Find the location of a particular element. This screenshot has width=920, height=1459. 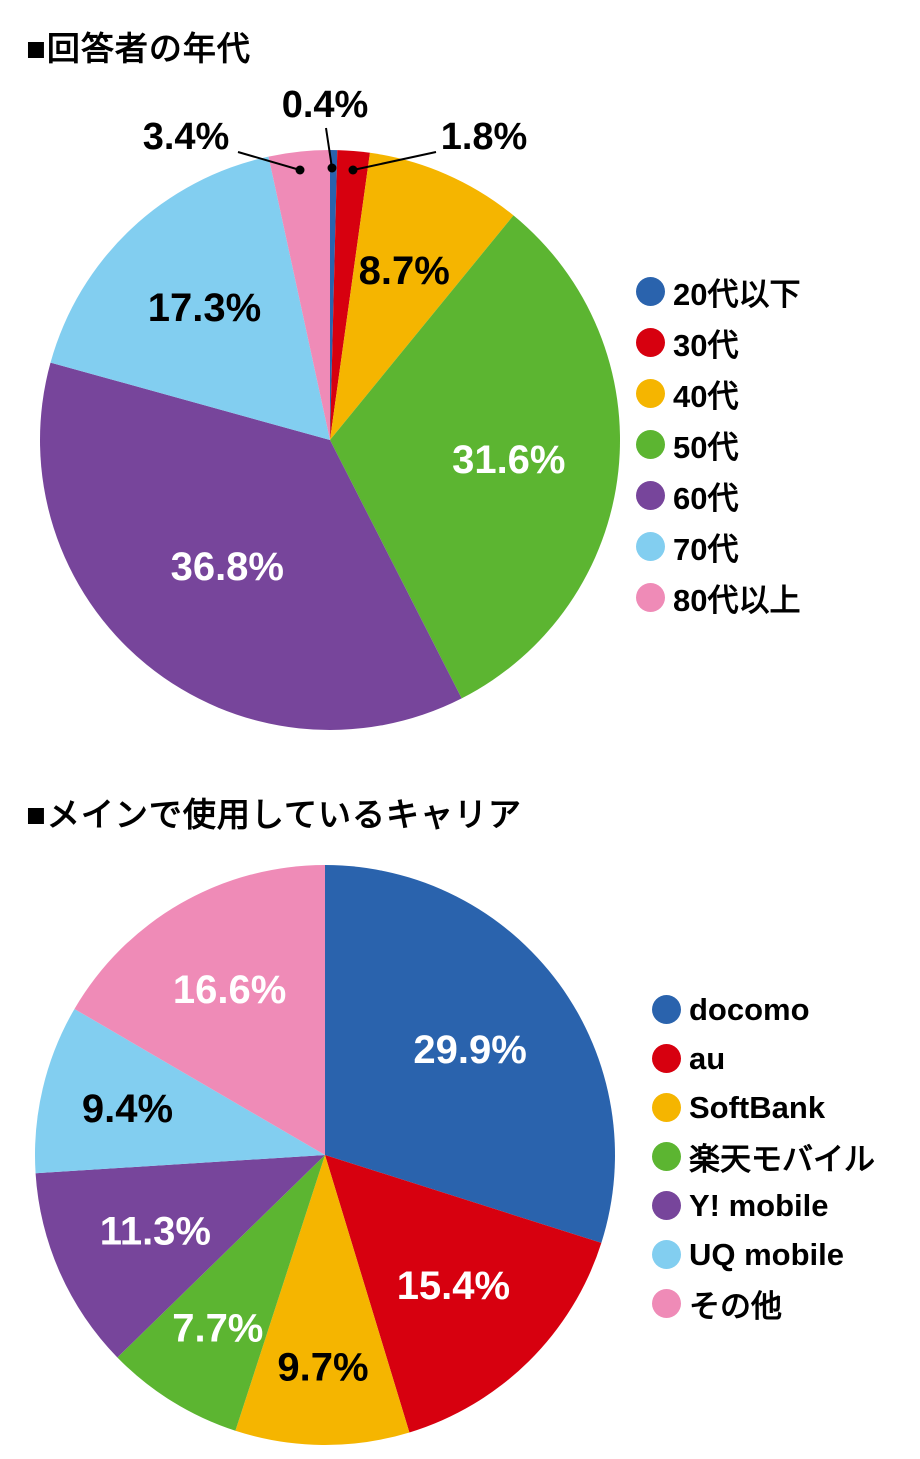

legend-item: 60代 is located at coordinates (718, 495).